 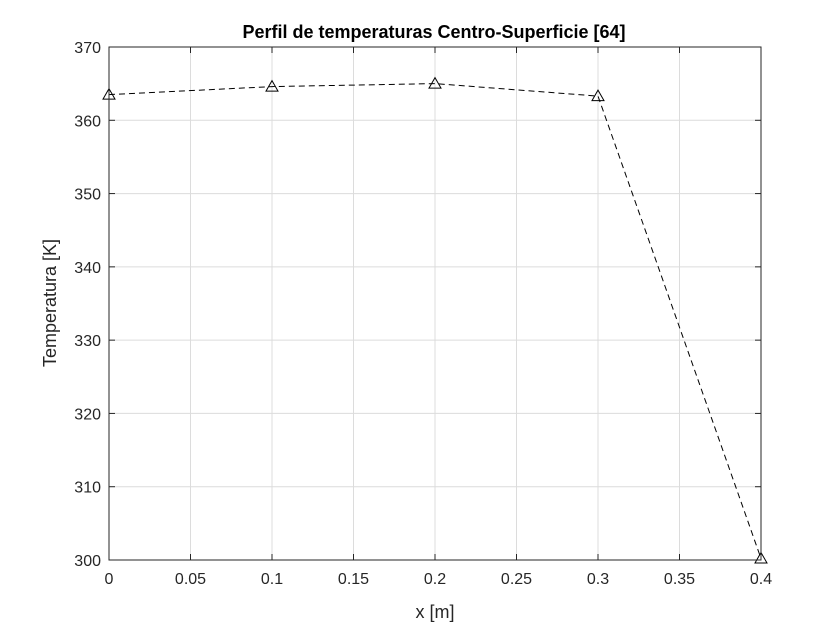 I want to click on y-tick-label: 340, so click(x=87, y=268).